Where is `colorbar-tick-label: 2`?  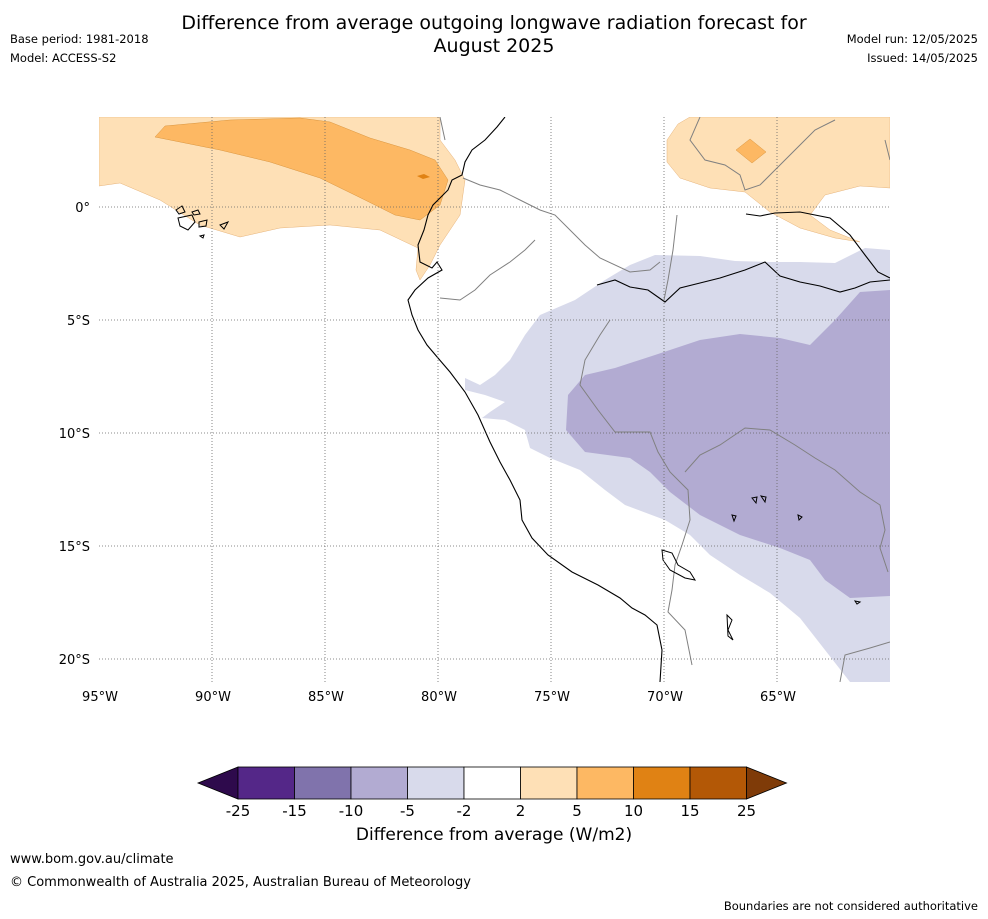
colorbar-tick-label: 2 is located at coordinates (521, 811).